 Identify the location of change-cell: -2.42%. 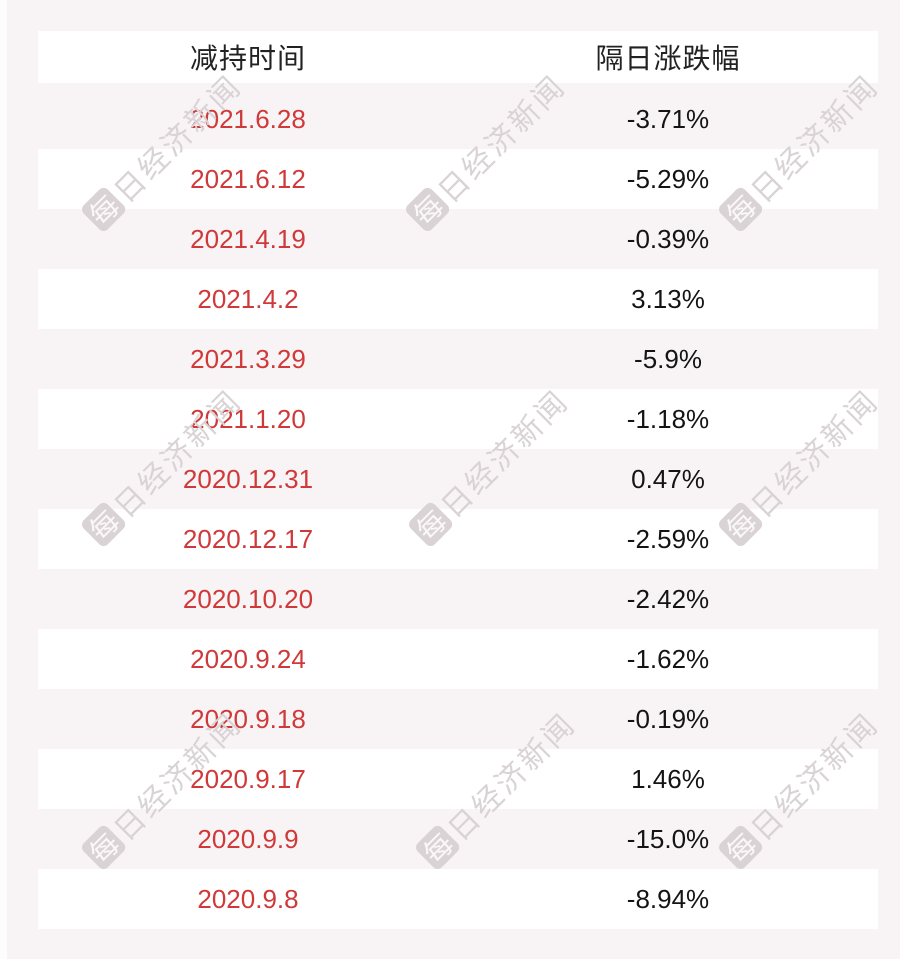
(668, 598).